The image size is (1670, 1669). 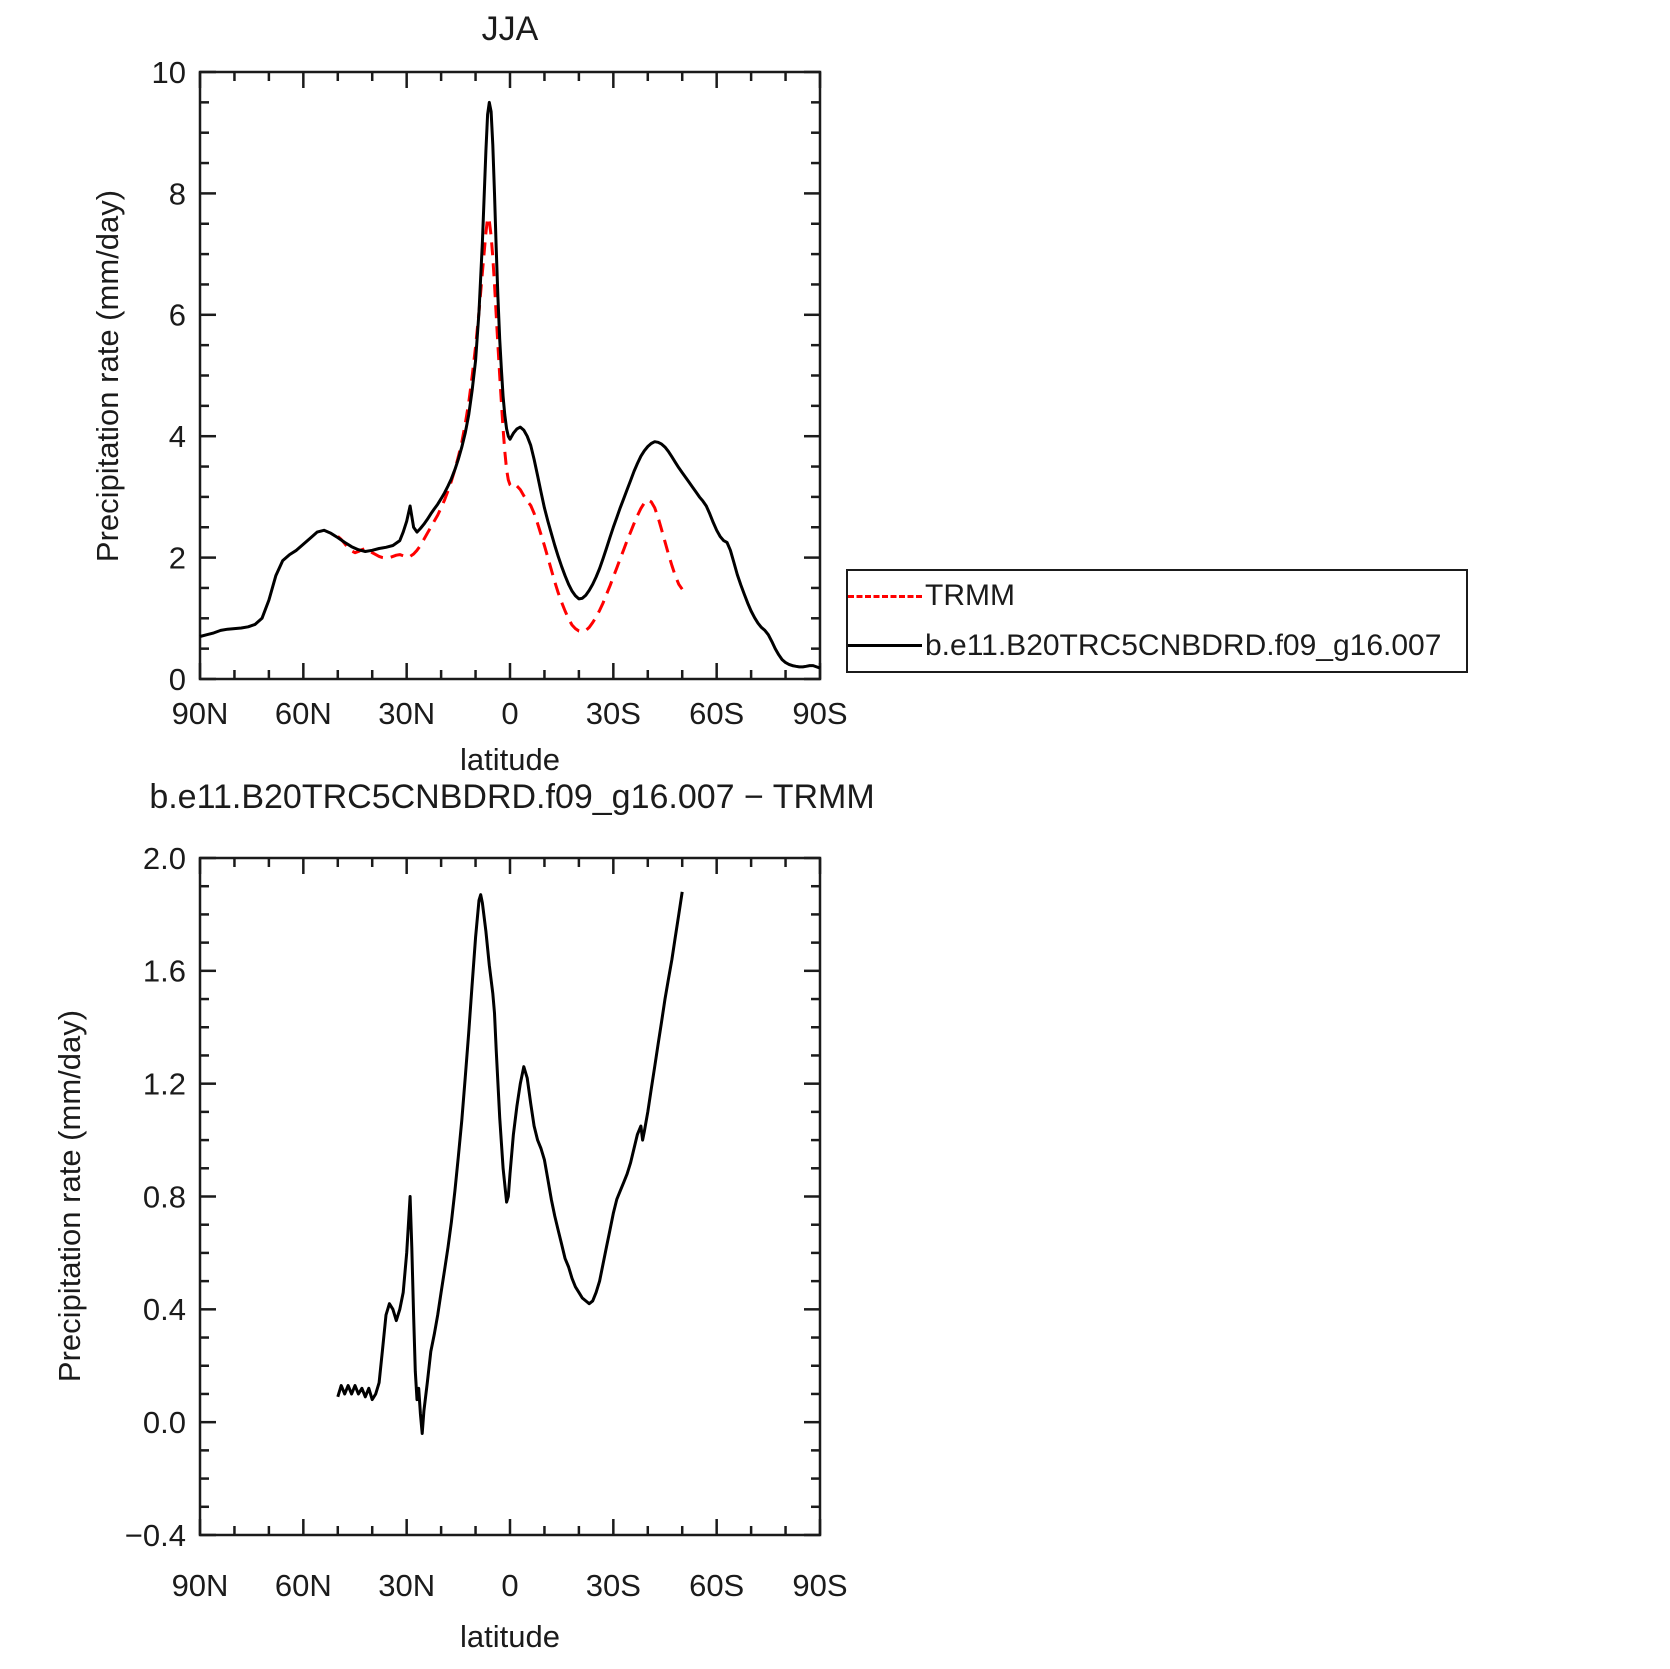 I want to click on legend-item-model: b.e11.B20TRC5CNBDRD.f09_g16.007, so click(x=1157, y=646).